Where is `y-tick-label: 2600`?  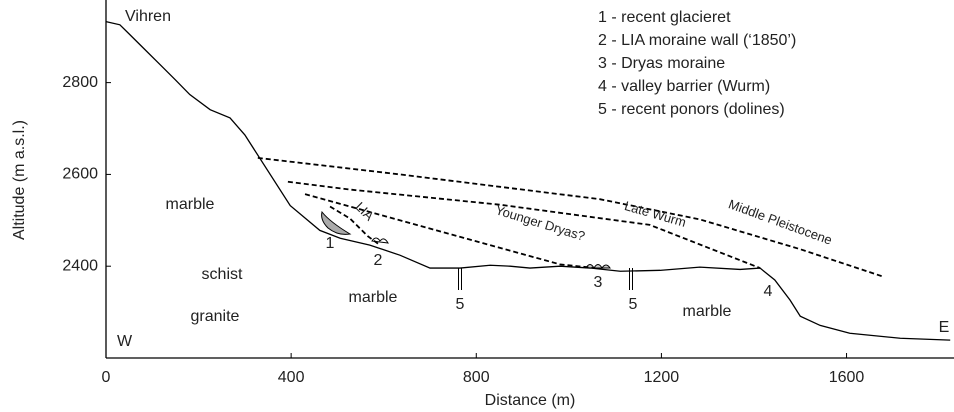 y-tick-label: 2600 is located at coordinates (80, 174).